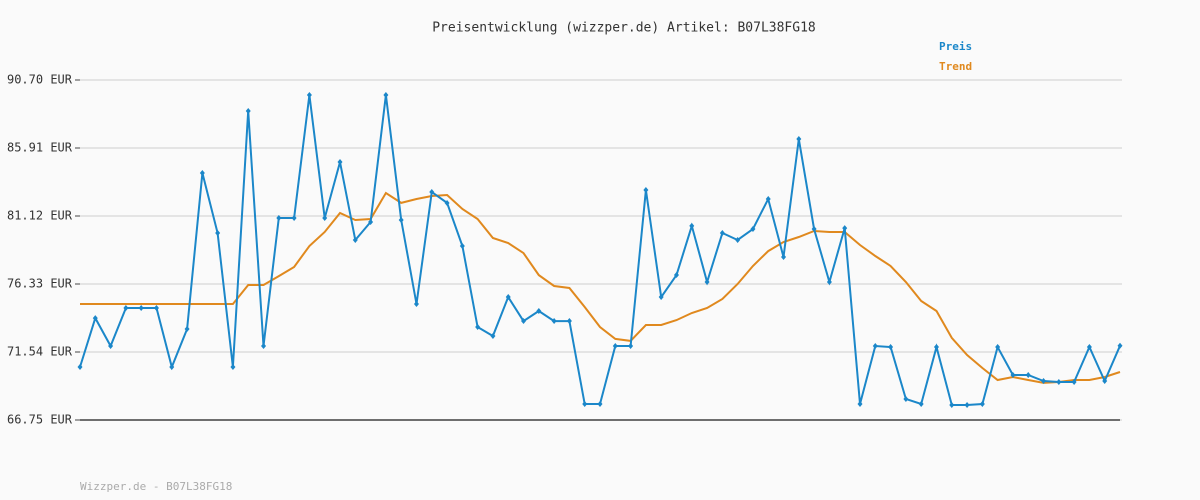 This screenshot has width=1200, height=500. I want to click on y-tick-label: 85.91 EUR, so click(40, 148).